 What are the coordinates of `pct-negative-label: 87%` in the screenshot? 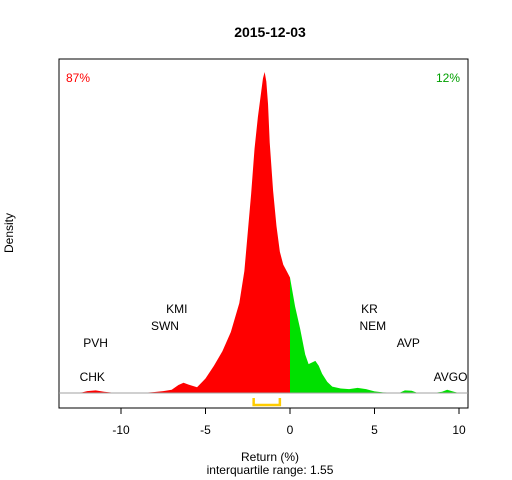 It's located at (78, 78).